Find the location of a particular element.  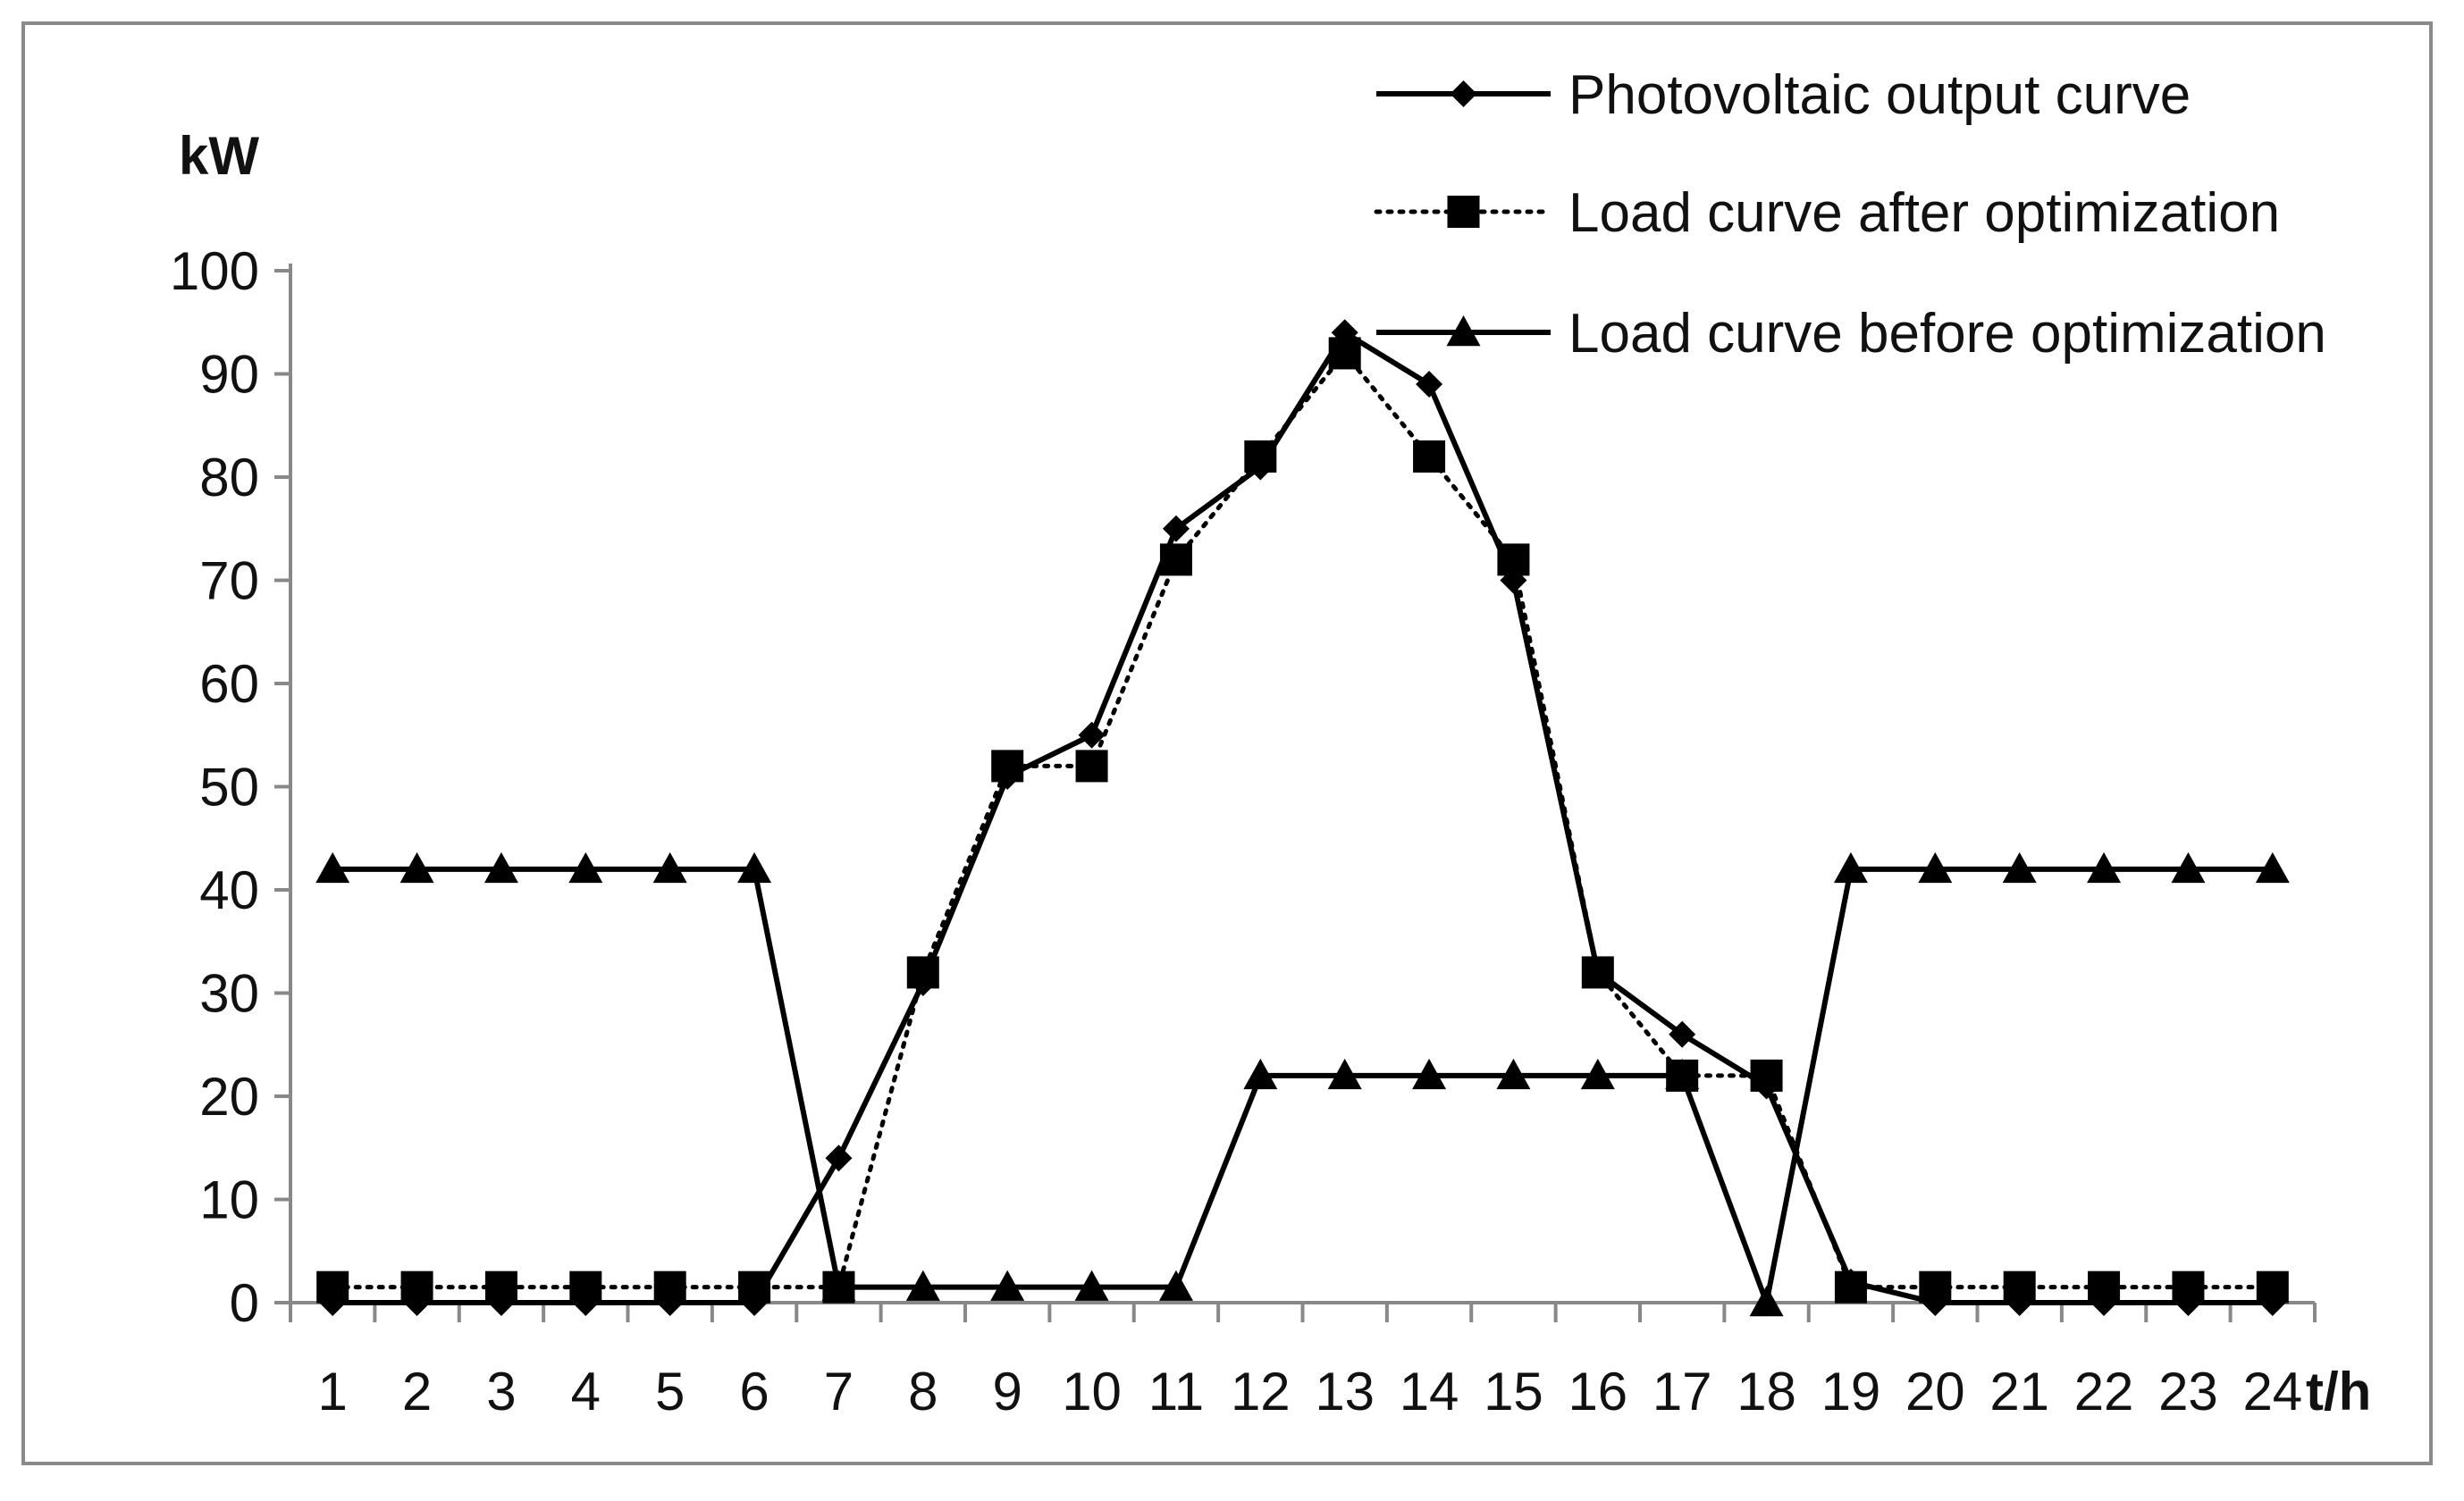

y-tick-label: 70 is located at coordinates (229, 581).